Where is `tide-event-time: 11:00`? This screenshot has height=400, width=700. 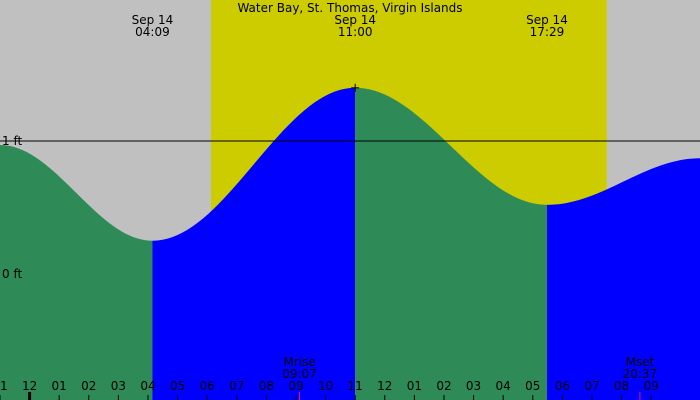
tide-event-time: 11:00 is located at coordinates (355, 32).